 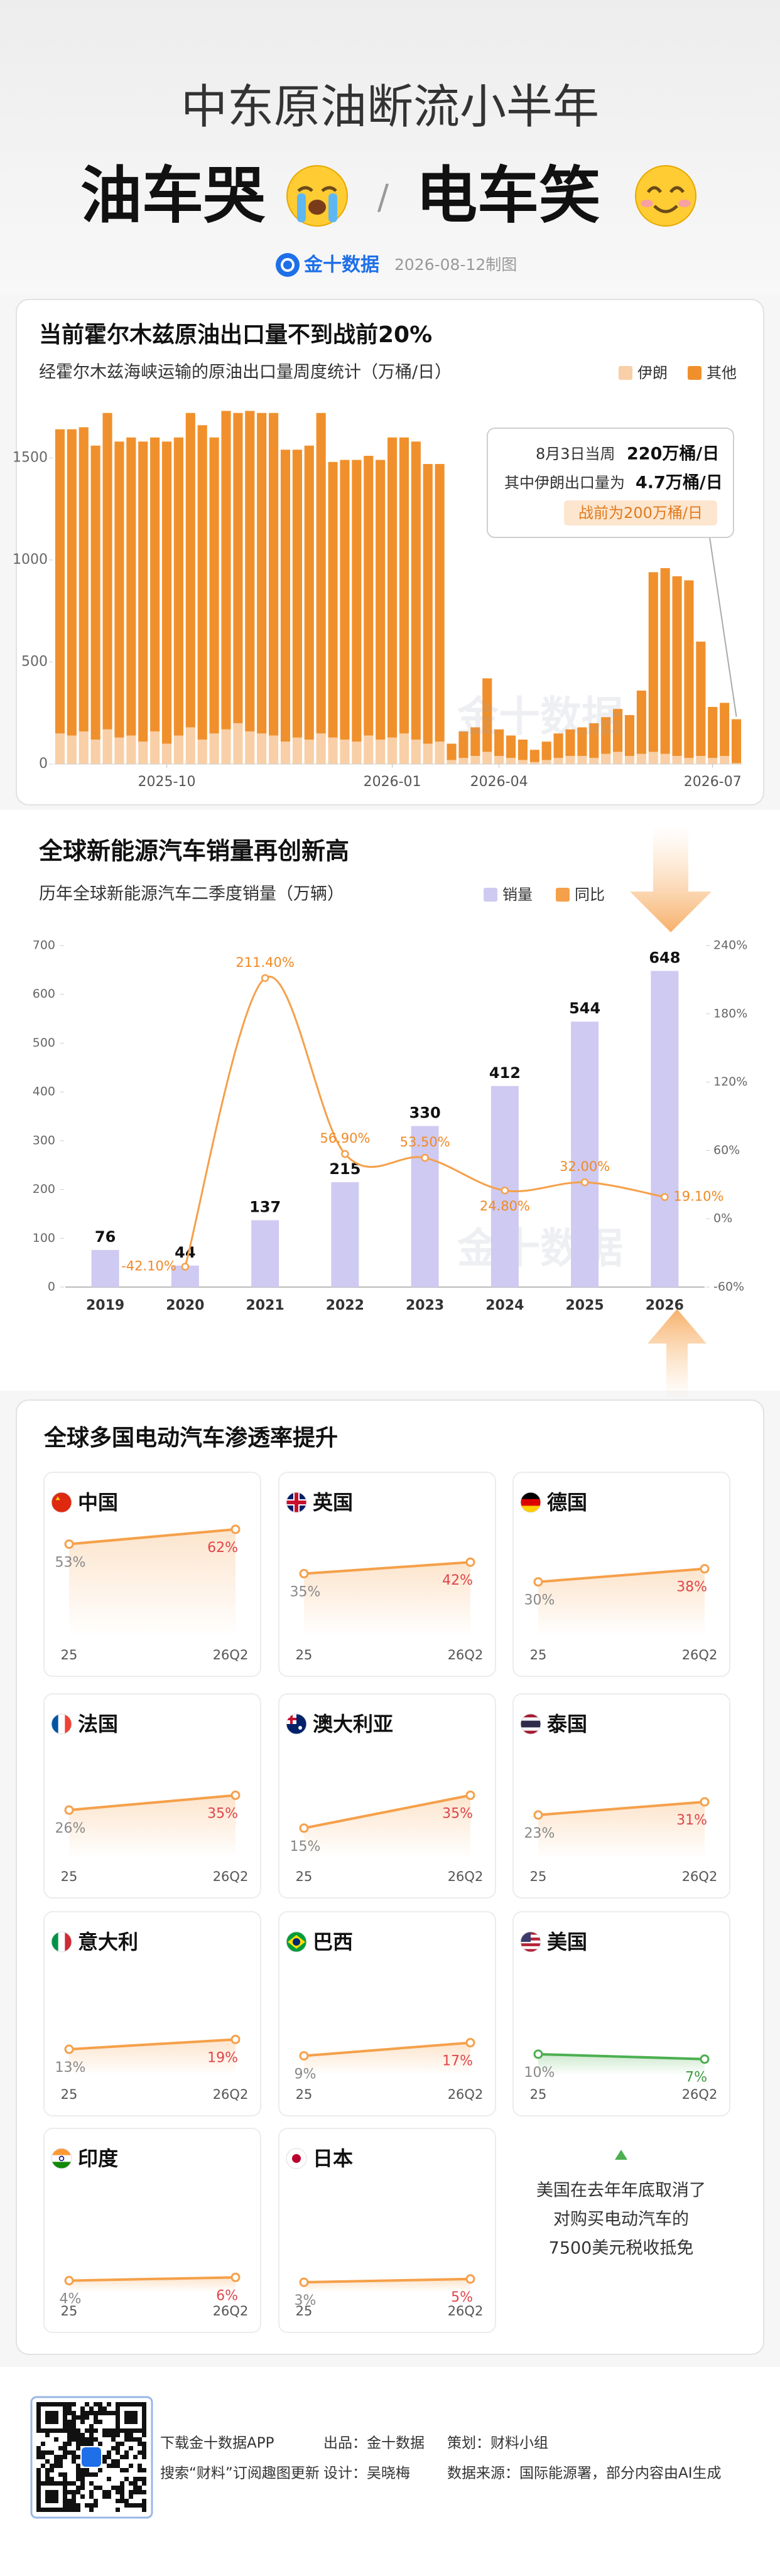 I want to click on legend-label: 同比, so click(x=590, y=894).